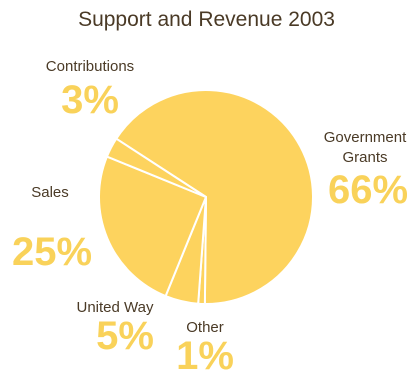  I want to click on slice-label-other: Other, so click(205, 328).